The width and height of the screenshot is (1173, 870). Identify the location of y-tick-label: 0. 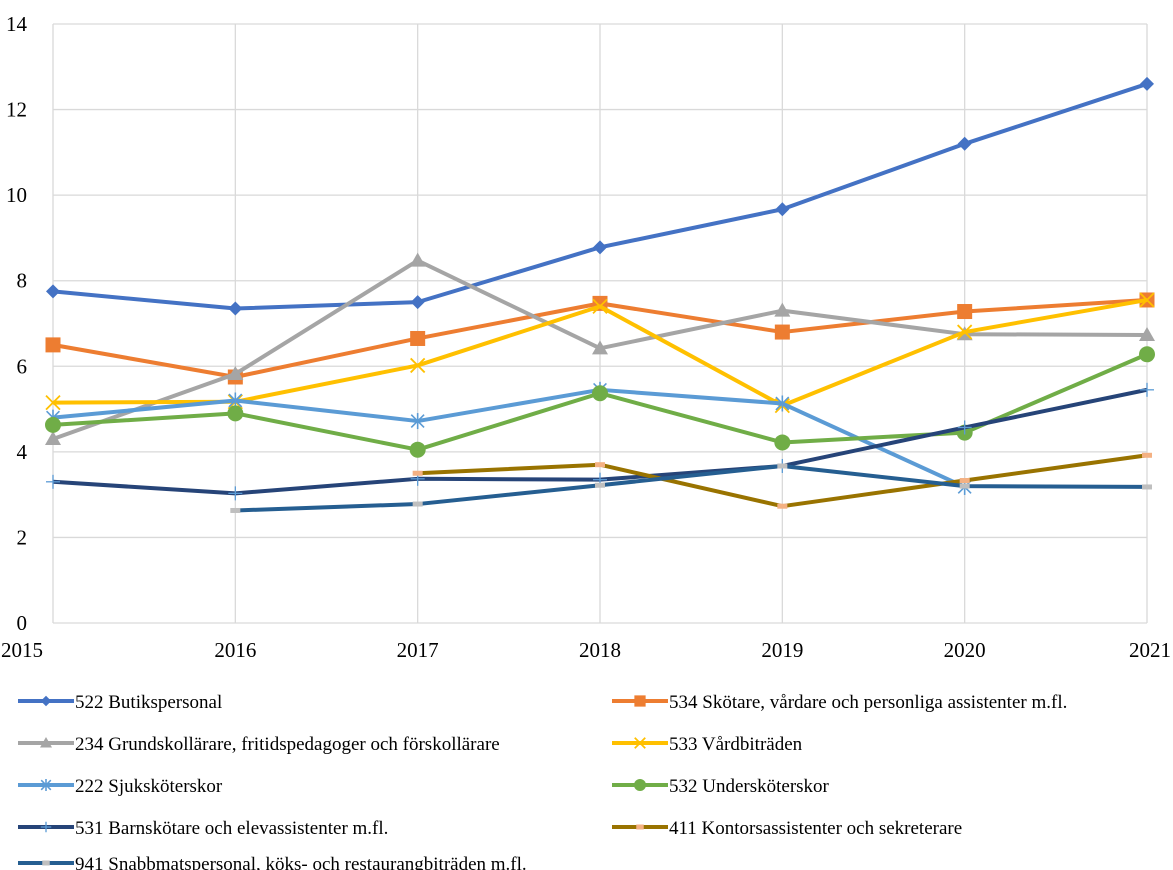
(22, 623).